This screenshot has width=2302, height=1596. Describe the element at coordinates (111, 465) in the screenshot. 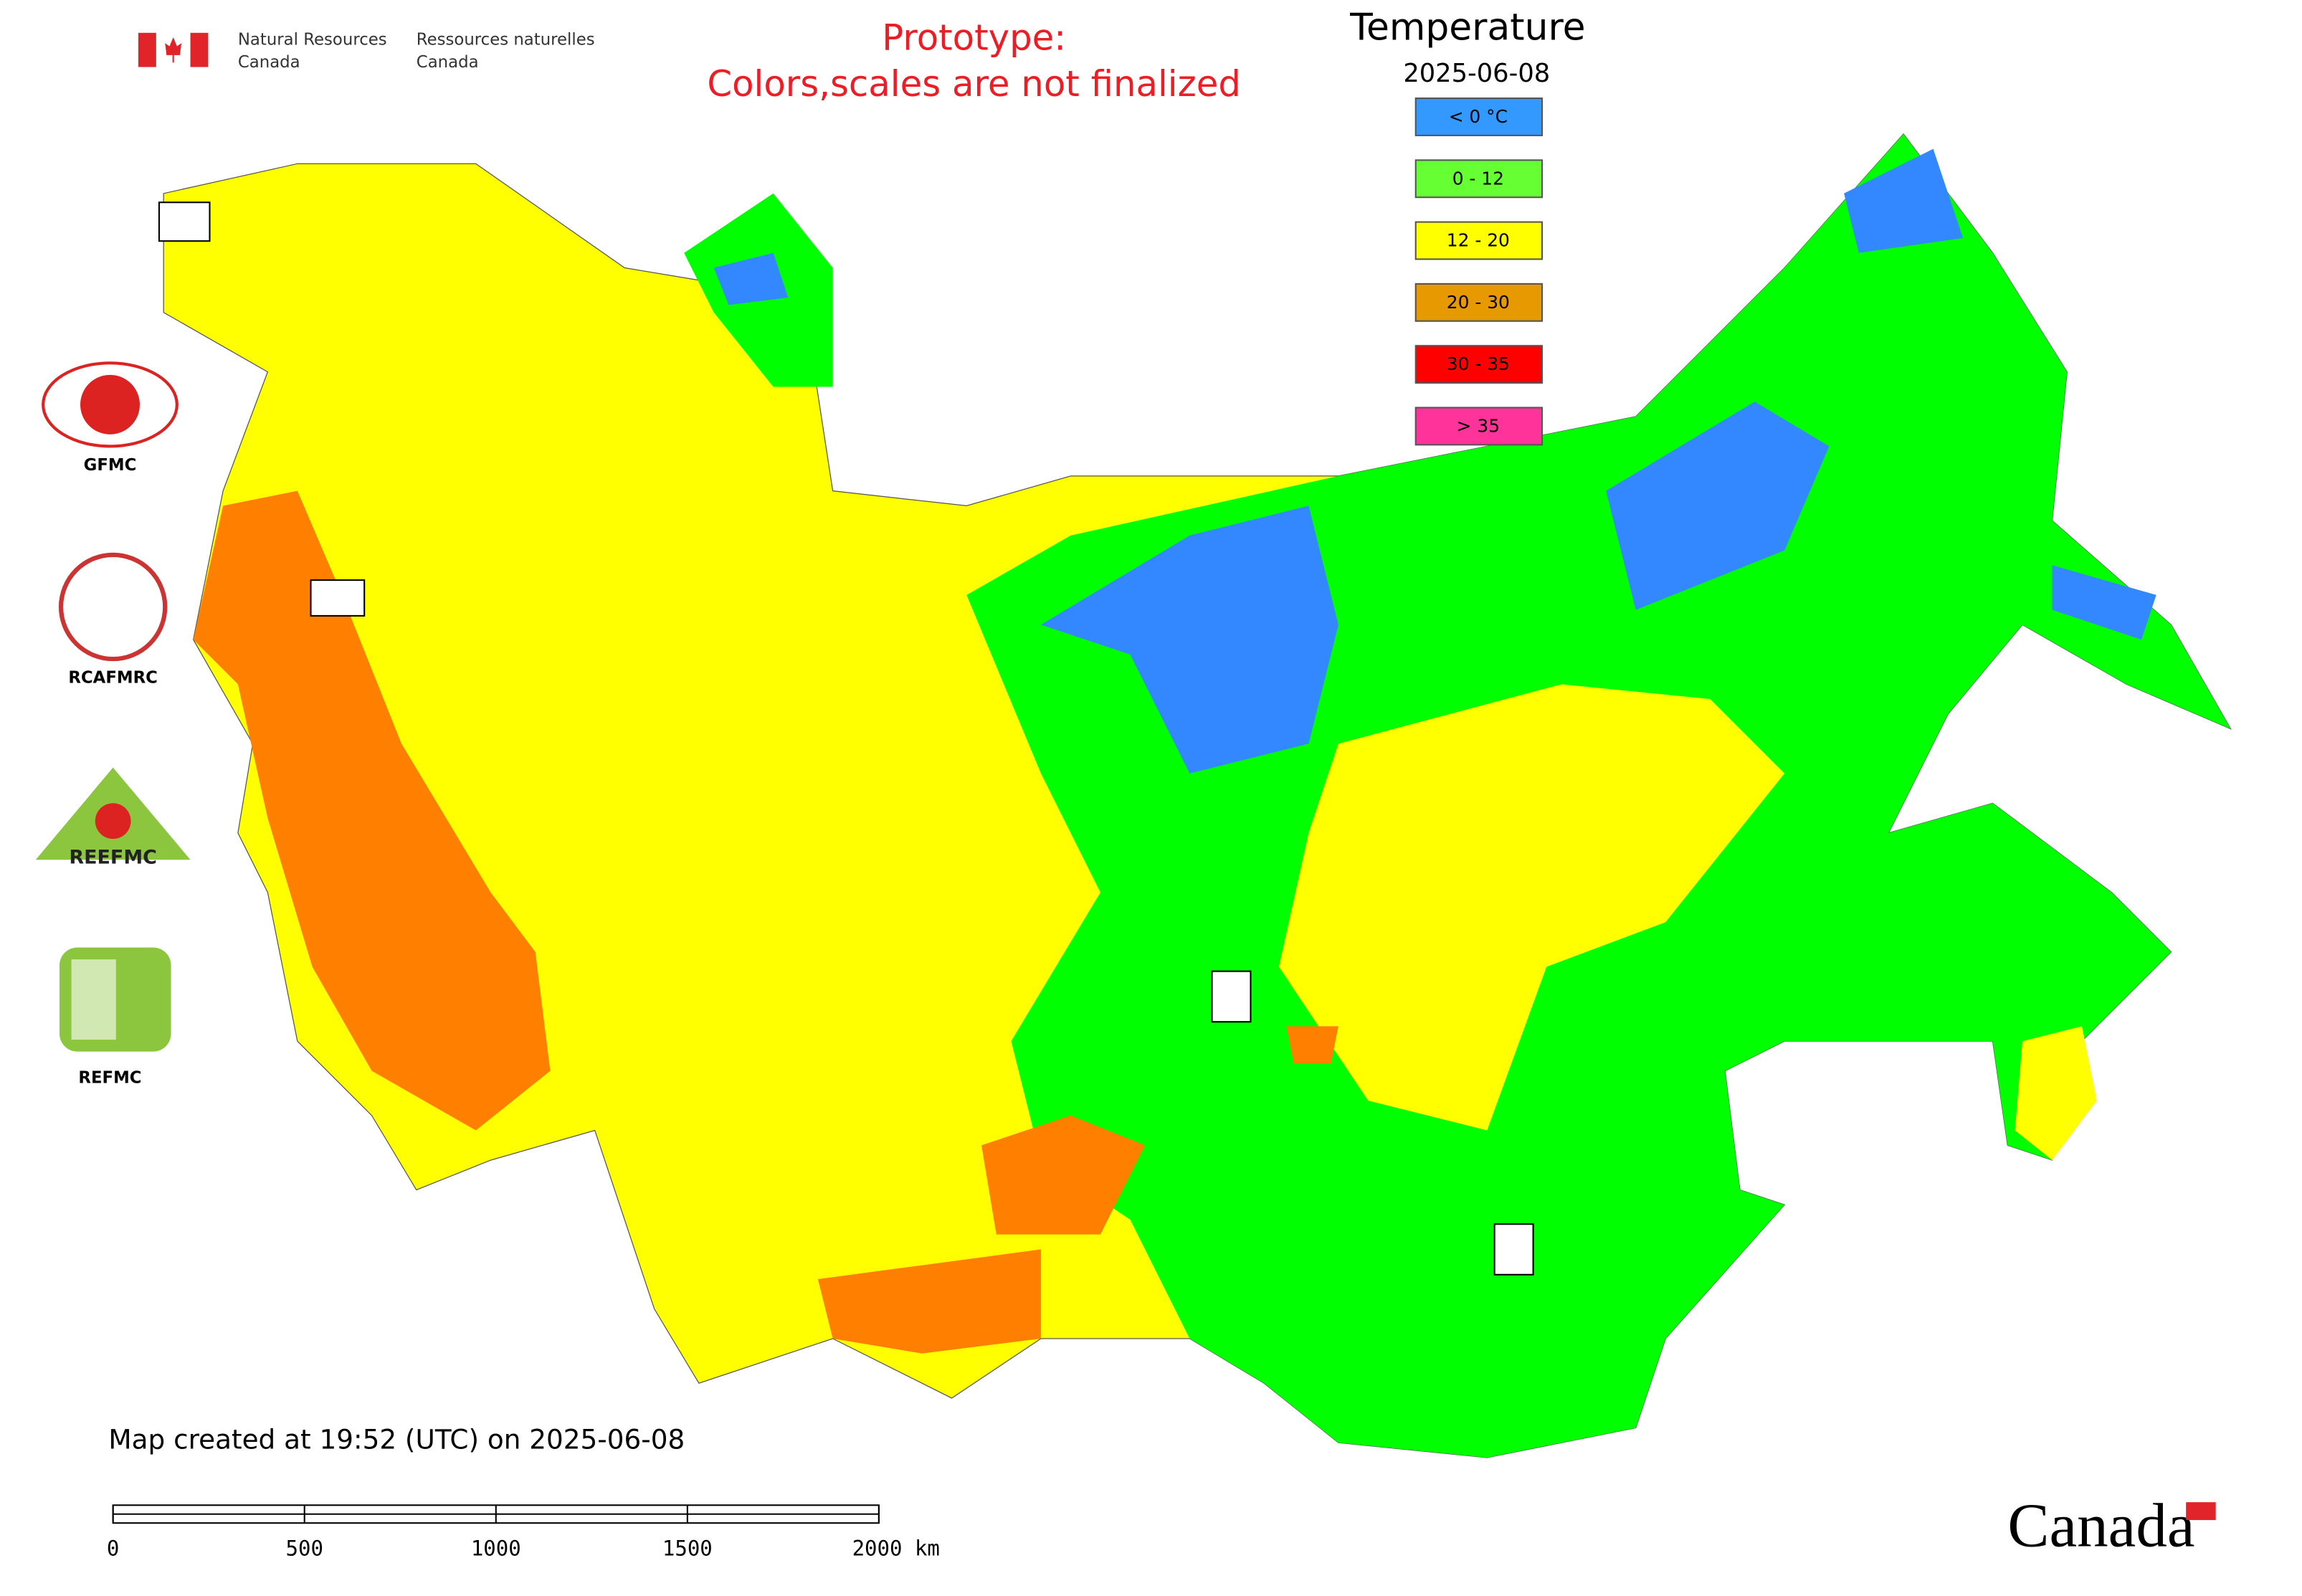

I see `logo-label: GFMC` at that location.